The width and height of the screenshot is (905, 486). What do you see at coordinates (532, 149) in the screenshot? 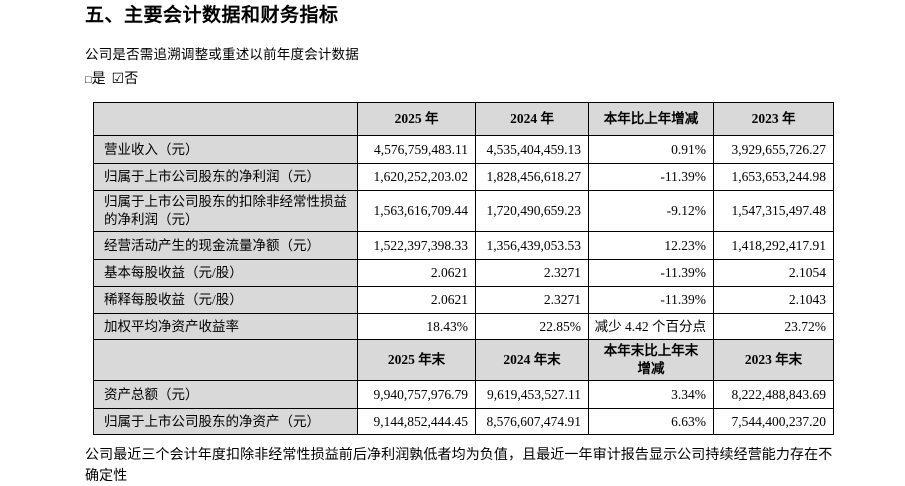
I see `value-2024: 4,535,404,459.13` at bounding box center [532, 149].